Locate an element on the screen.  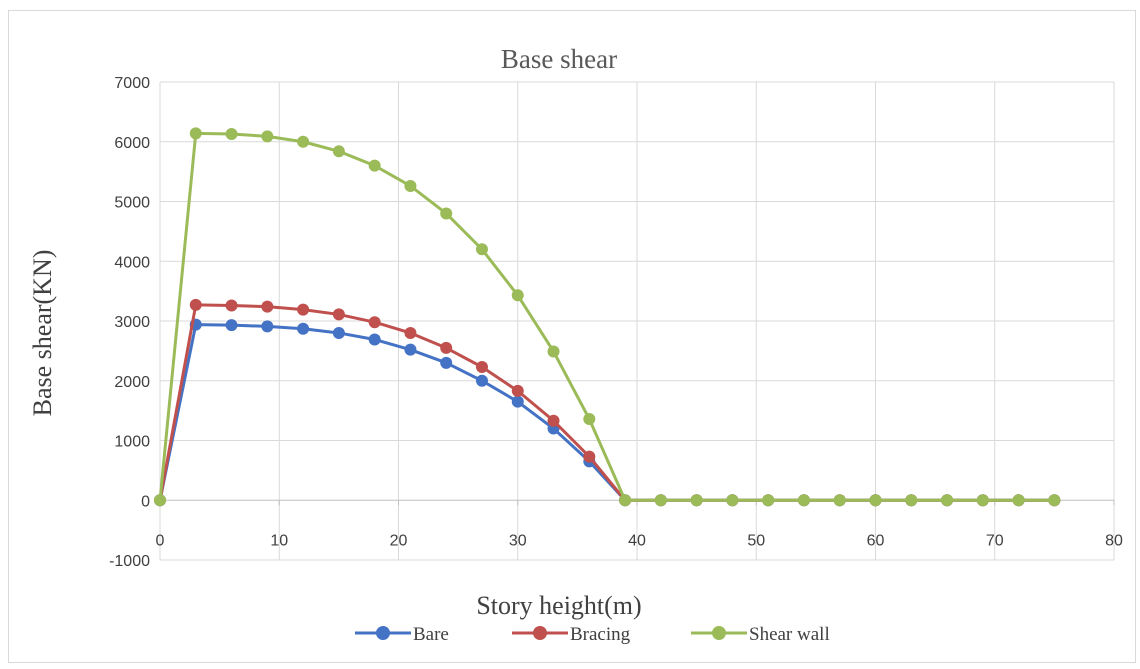
y-tick-label: -1000 is located at coordinates (129, 561).